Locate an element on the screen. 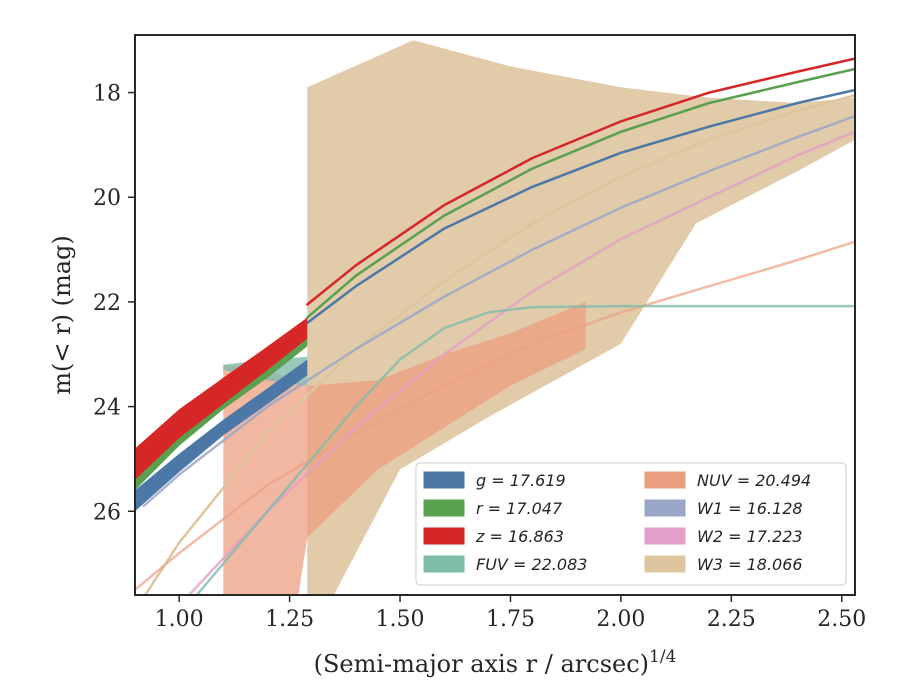  series-z-band is located at coordinates (221, 398).